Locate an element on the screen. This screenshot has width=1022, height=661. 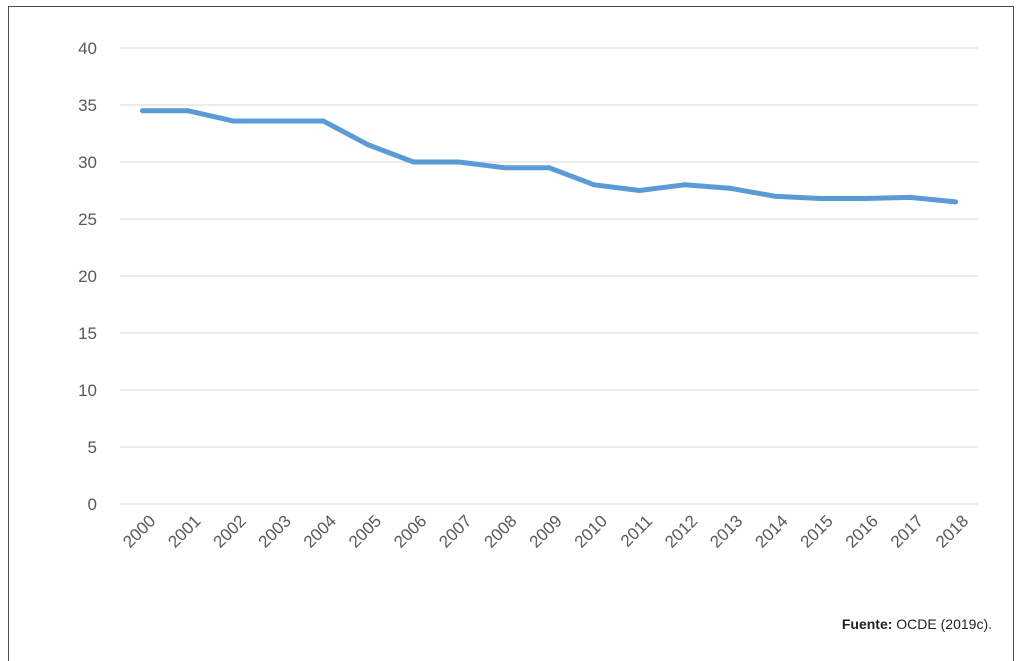
x-tick-label: 2010 is located at coordinates (591, 531).